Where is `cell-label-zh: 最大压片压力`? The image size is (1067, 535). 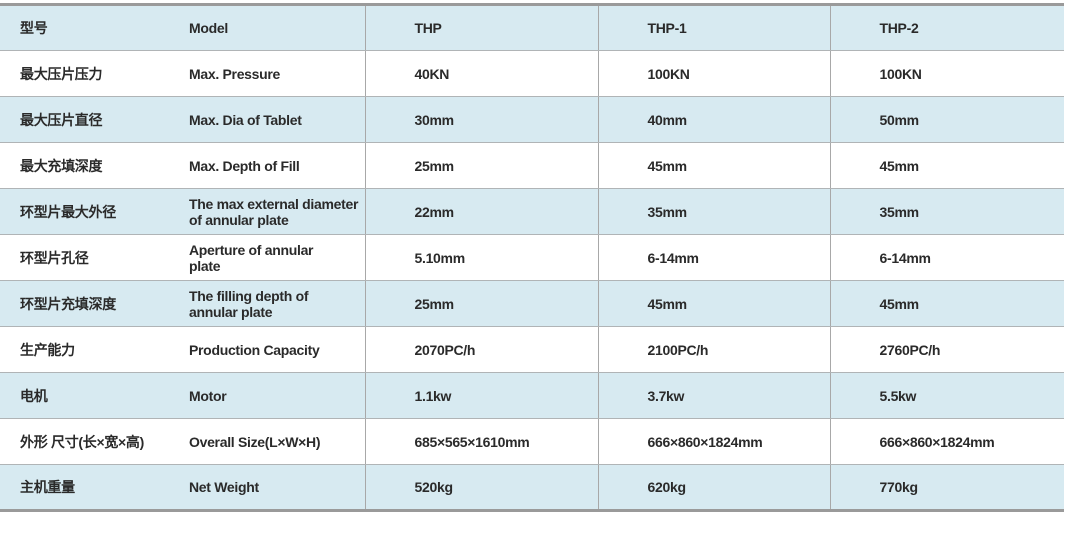
cell-label-zh: 最大压片压力 is located at coordinates (90, 73).